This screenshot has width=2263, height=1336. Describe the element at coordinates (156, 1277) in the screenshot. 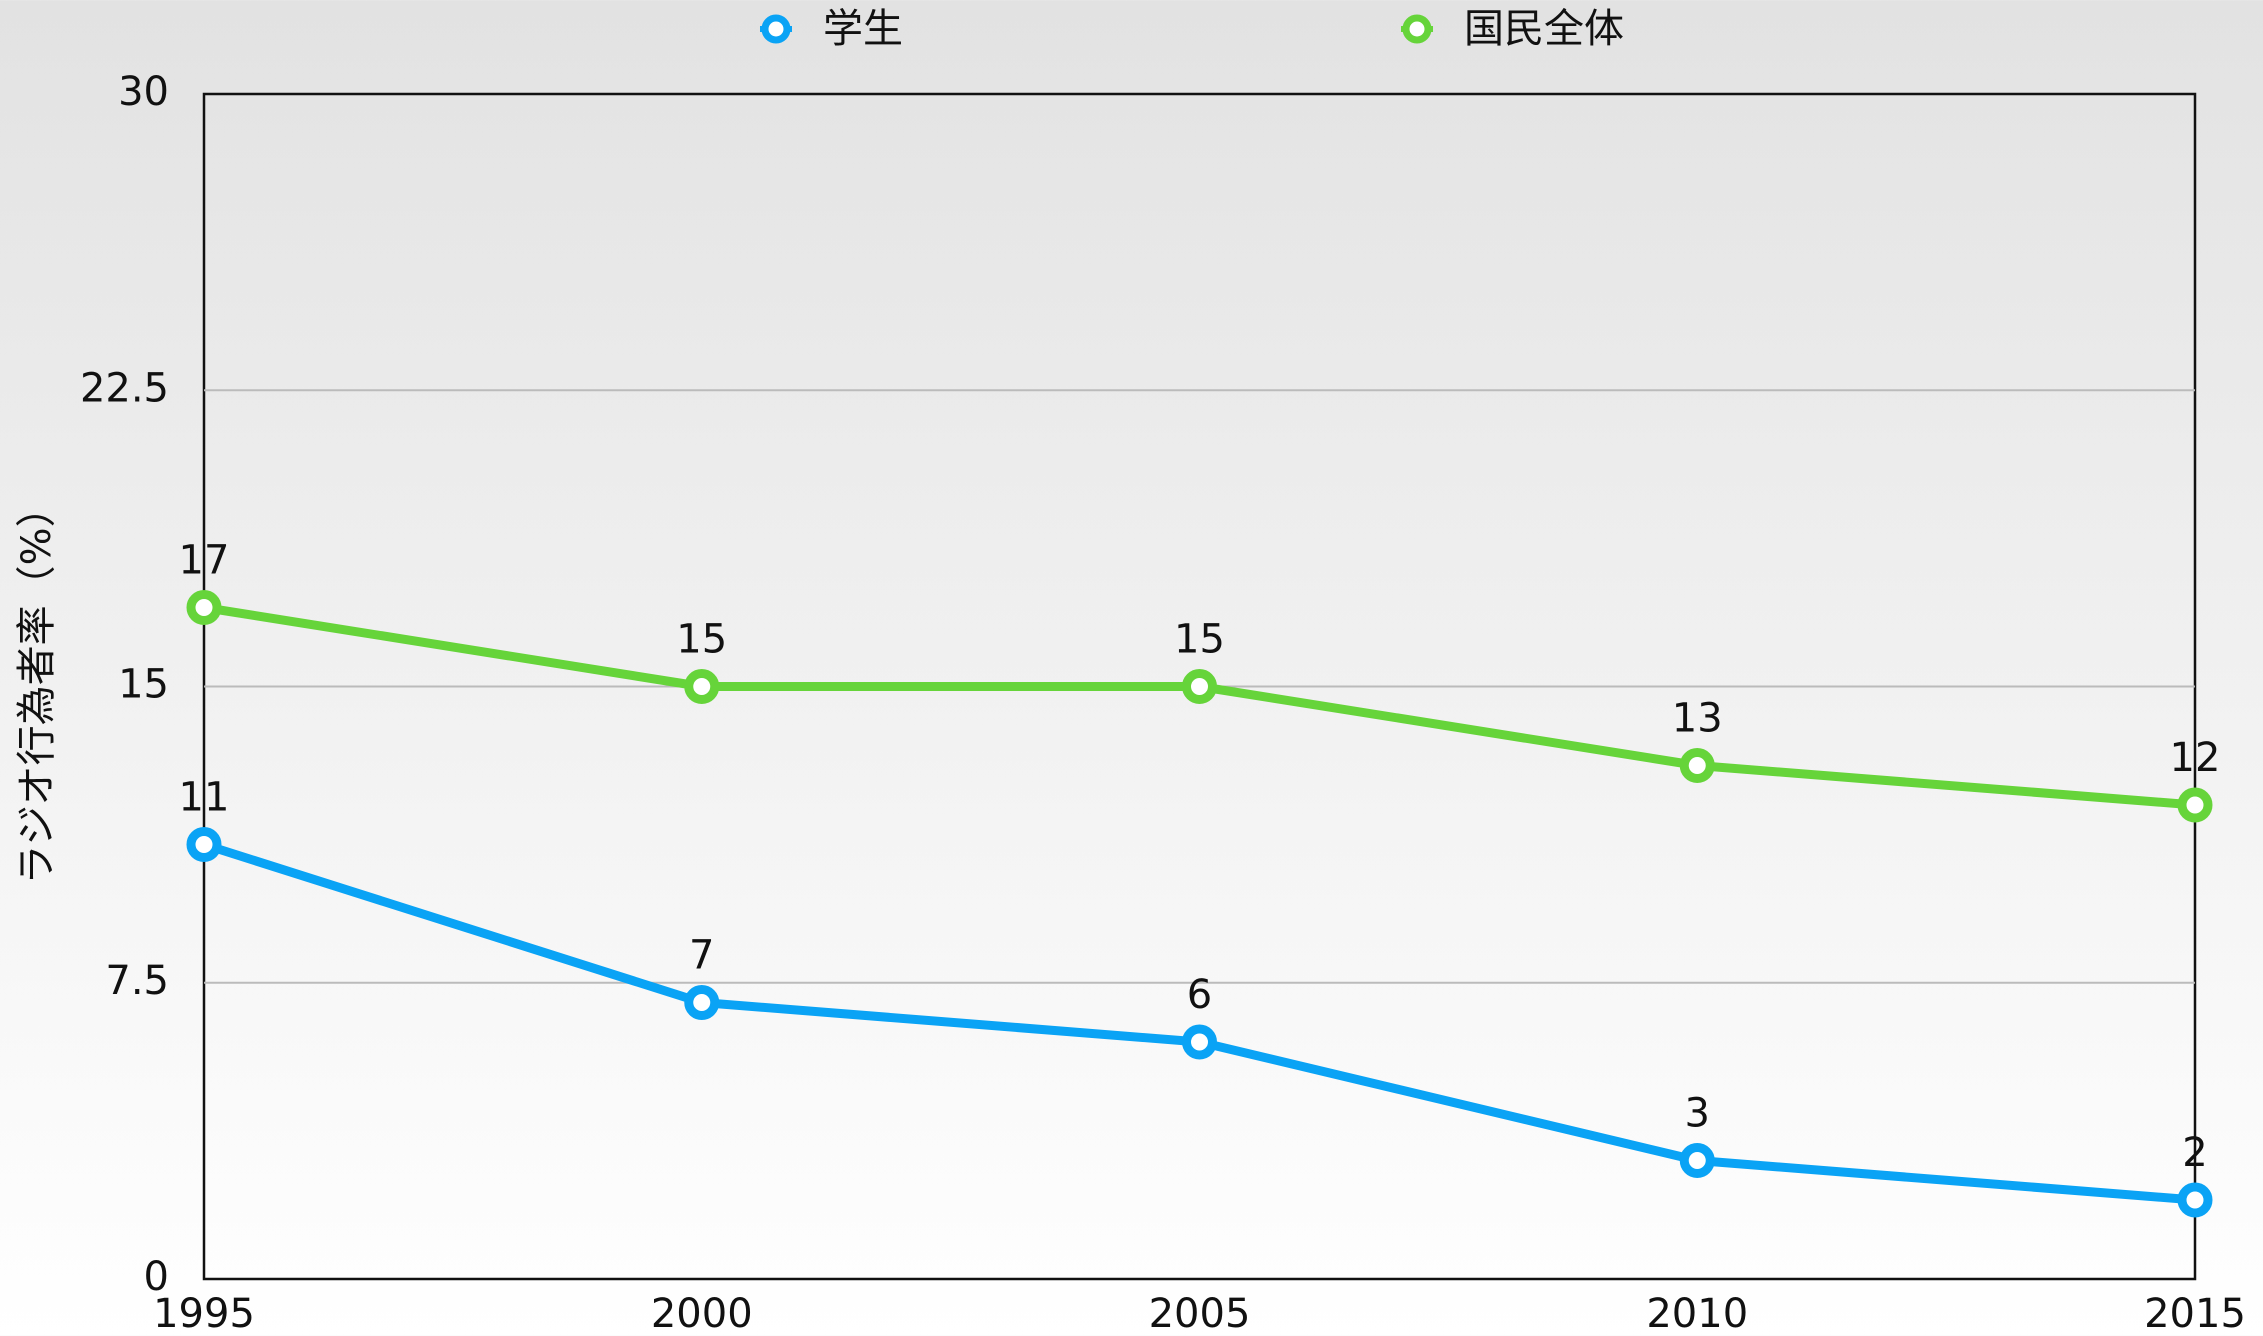

I see `y-tick-label: 0` at that location.